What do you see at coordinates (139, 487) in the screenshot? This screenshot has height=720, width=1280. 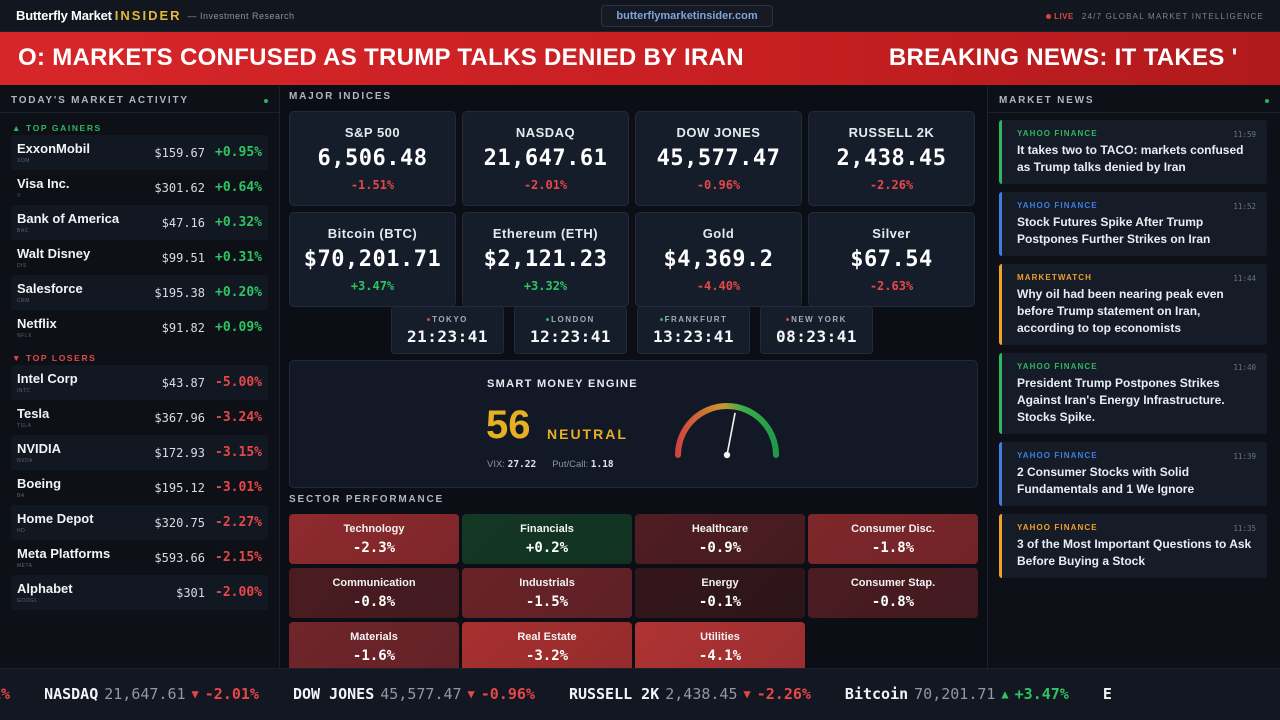 I see `stock-row: Boeing BA $195.12 -3.01%` at bounding box center [139, 487].